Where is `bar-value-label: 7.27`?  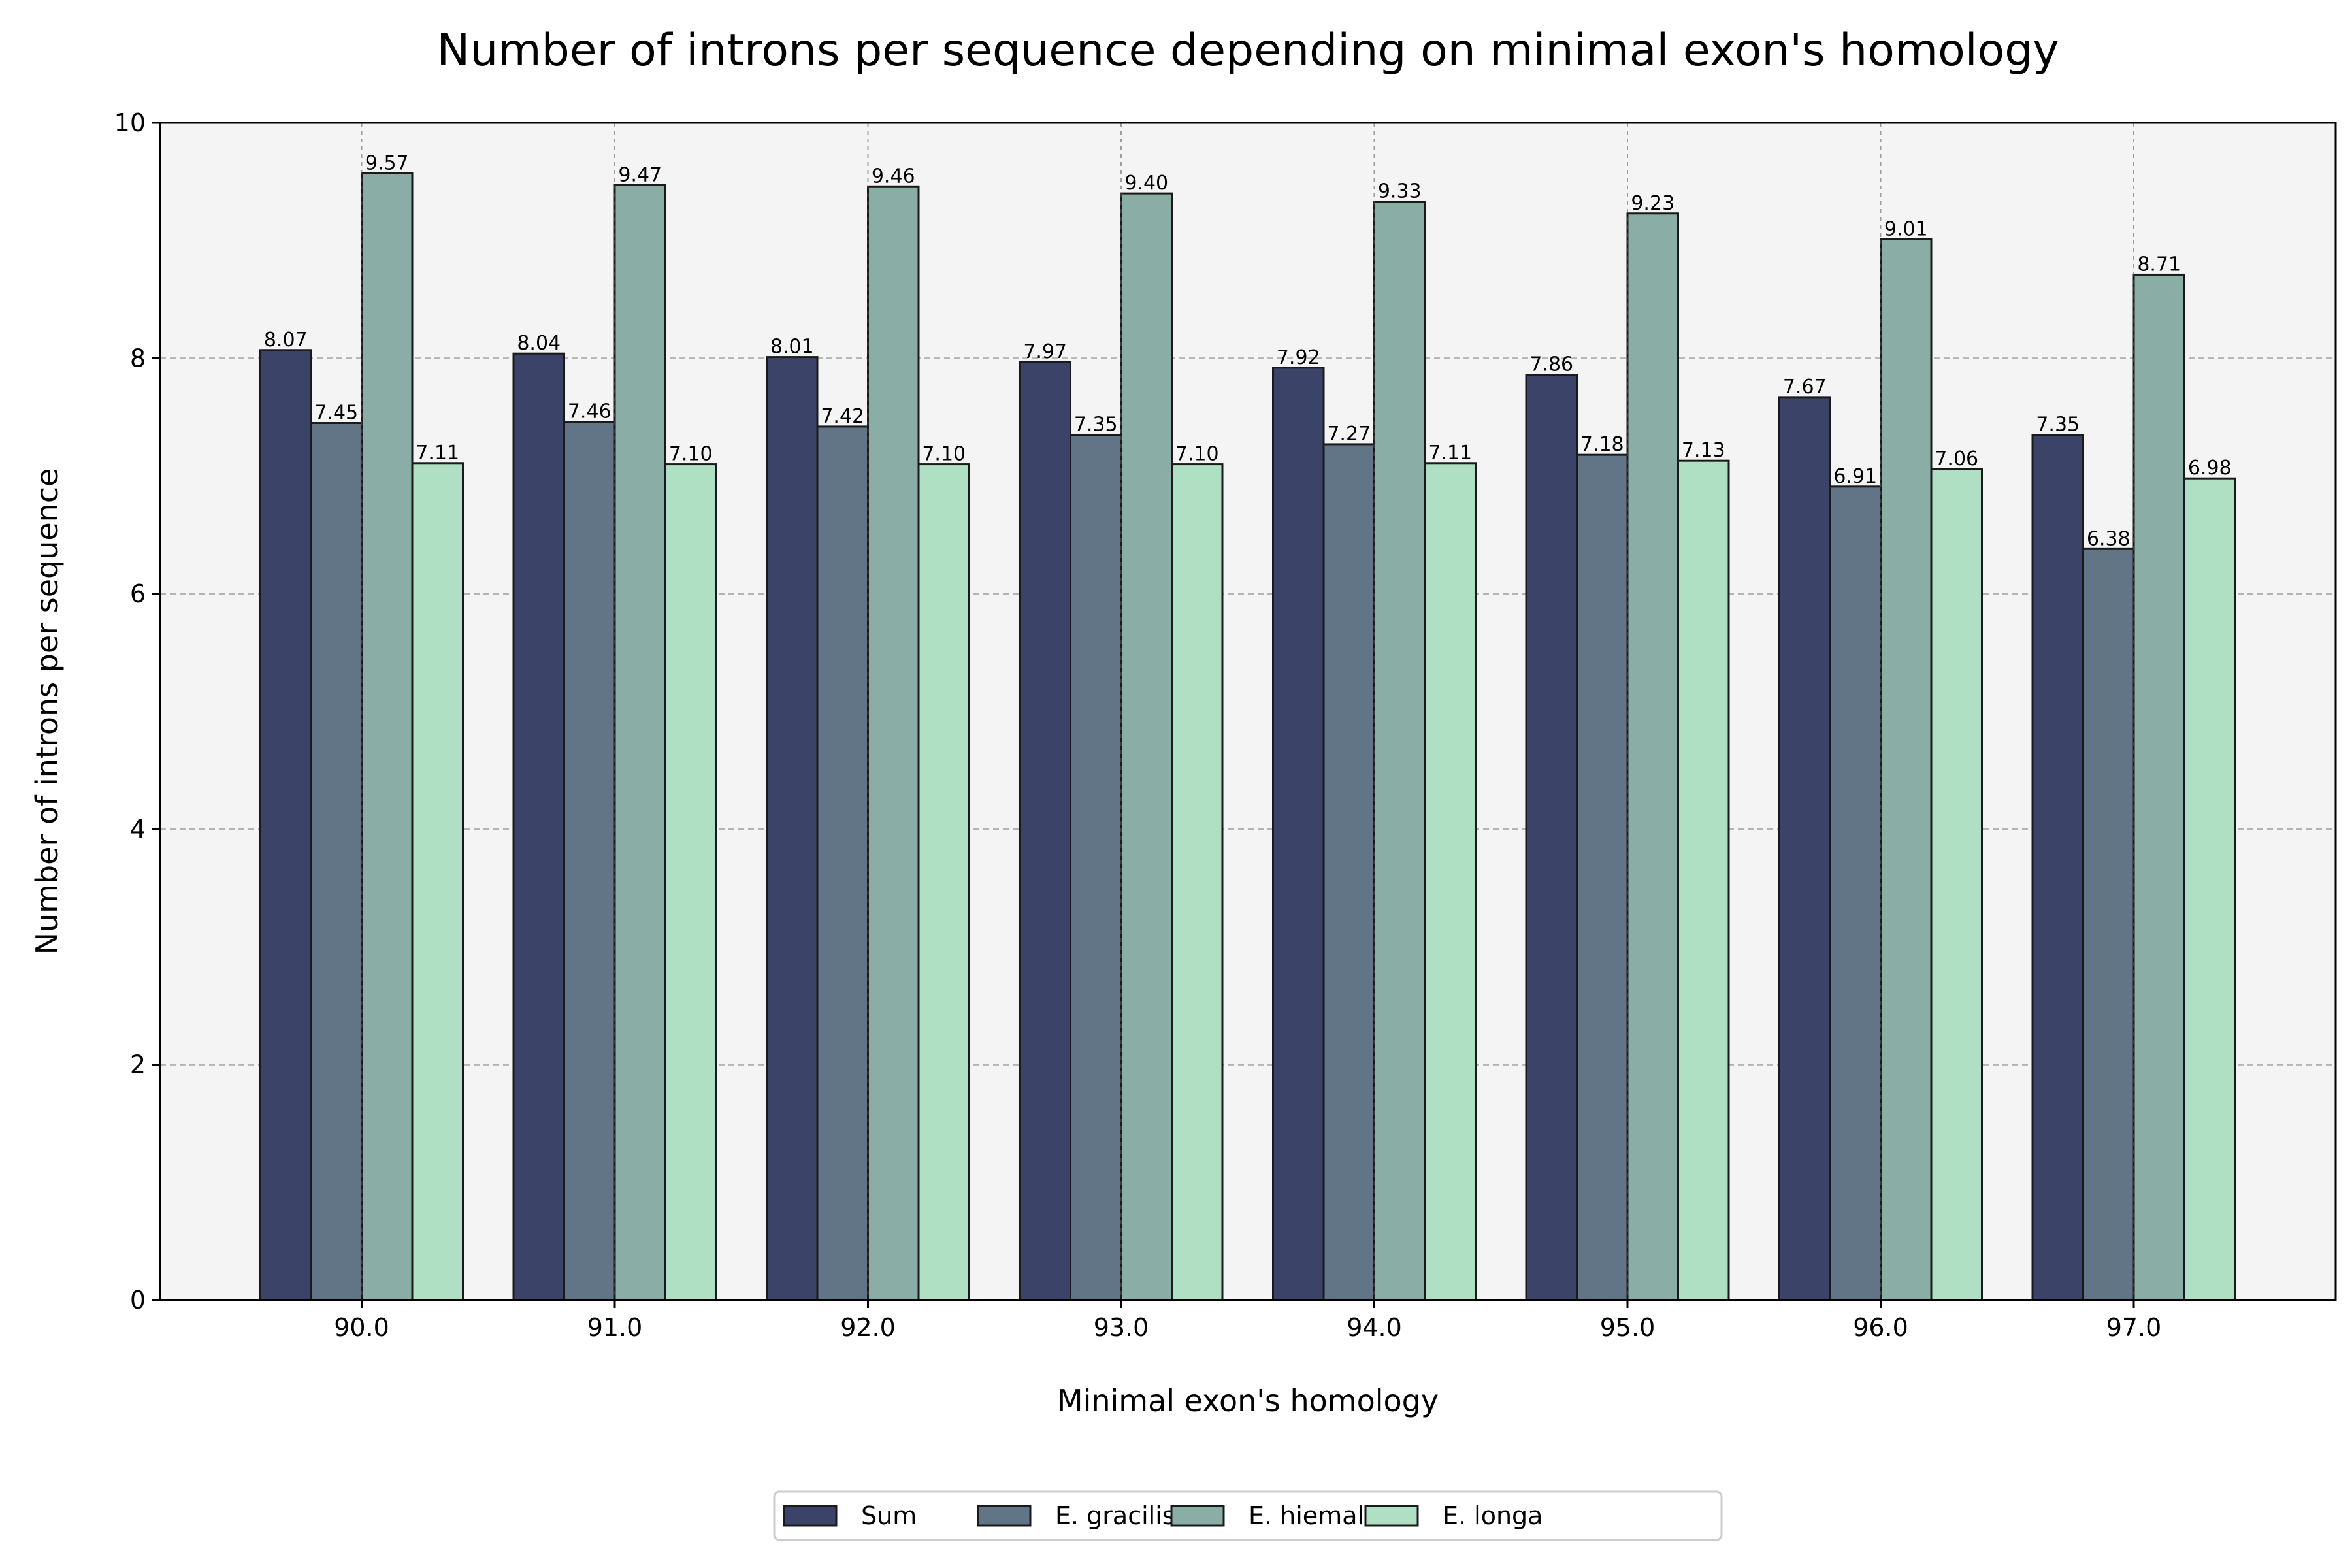 bar-value-label: 7.27 is located at coordinates (1349, 434).